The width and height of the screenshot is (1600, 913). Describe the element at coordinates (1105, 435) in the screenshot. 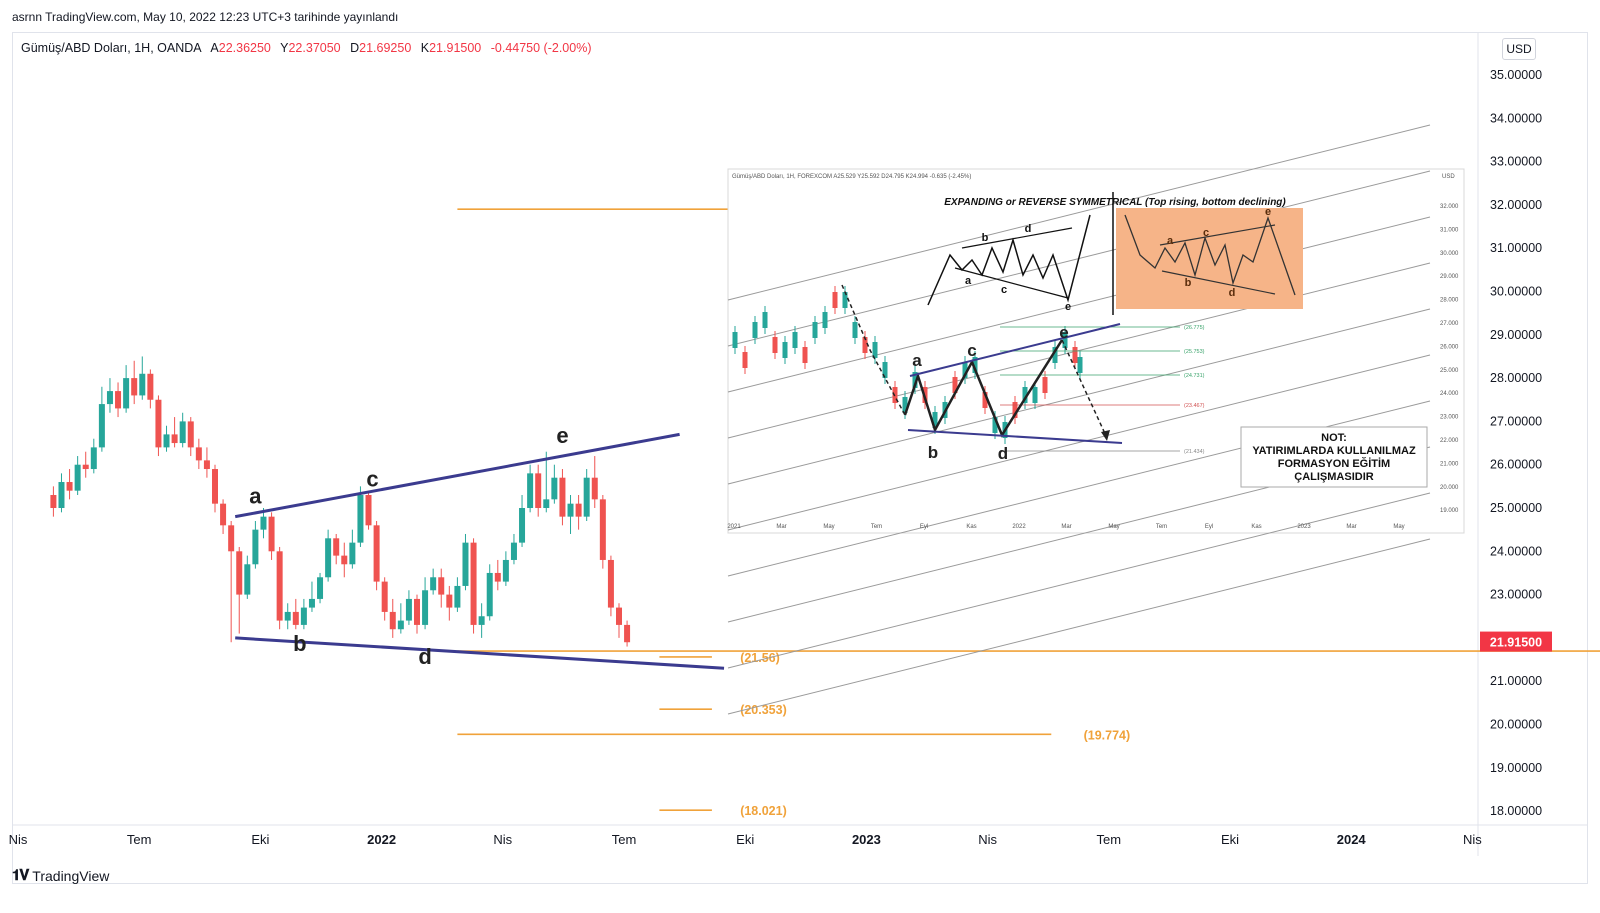

I see `inset-exit-arrowhead` at that location.